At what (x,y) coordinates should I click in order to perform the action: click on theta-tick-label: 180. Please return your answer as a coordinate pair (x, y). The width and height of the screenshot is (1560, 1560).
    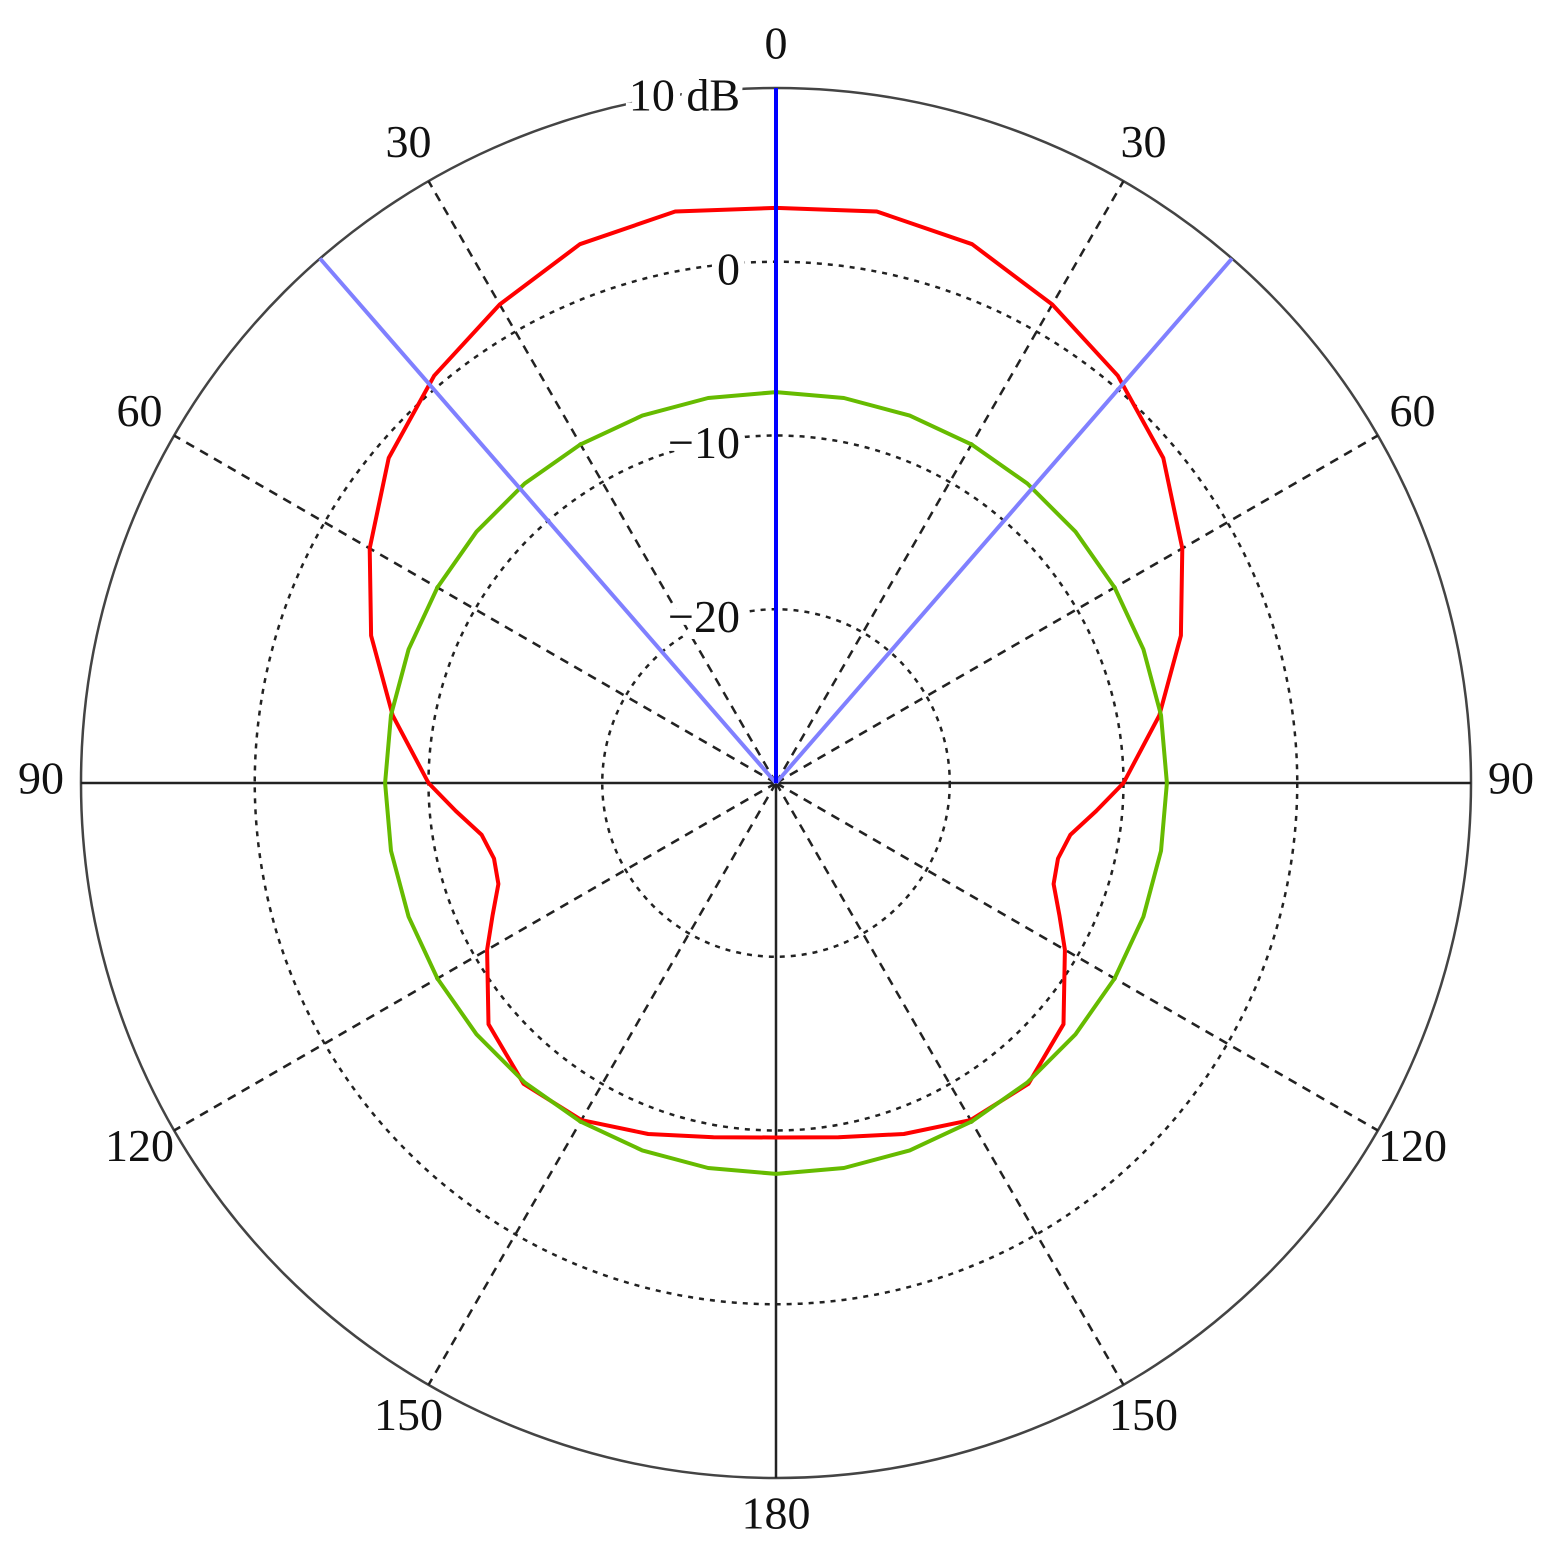
    Looking at the image, I should click on (776, 1513).